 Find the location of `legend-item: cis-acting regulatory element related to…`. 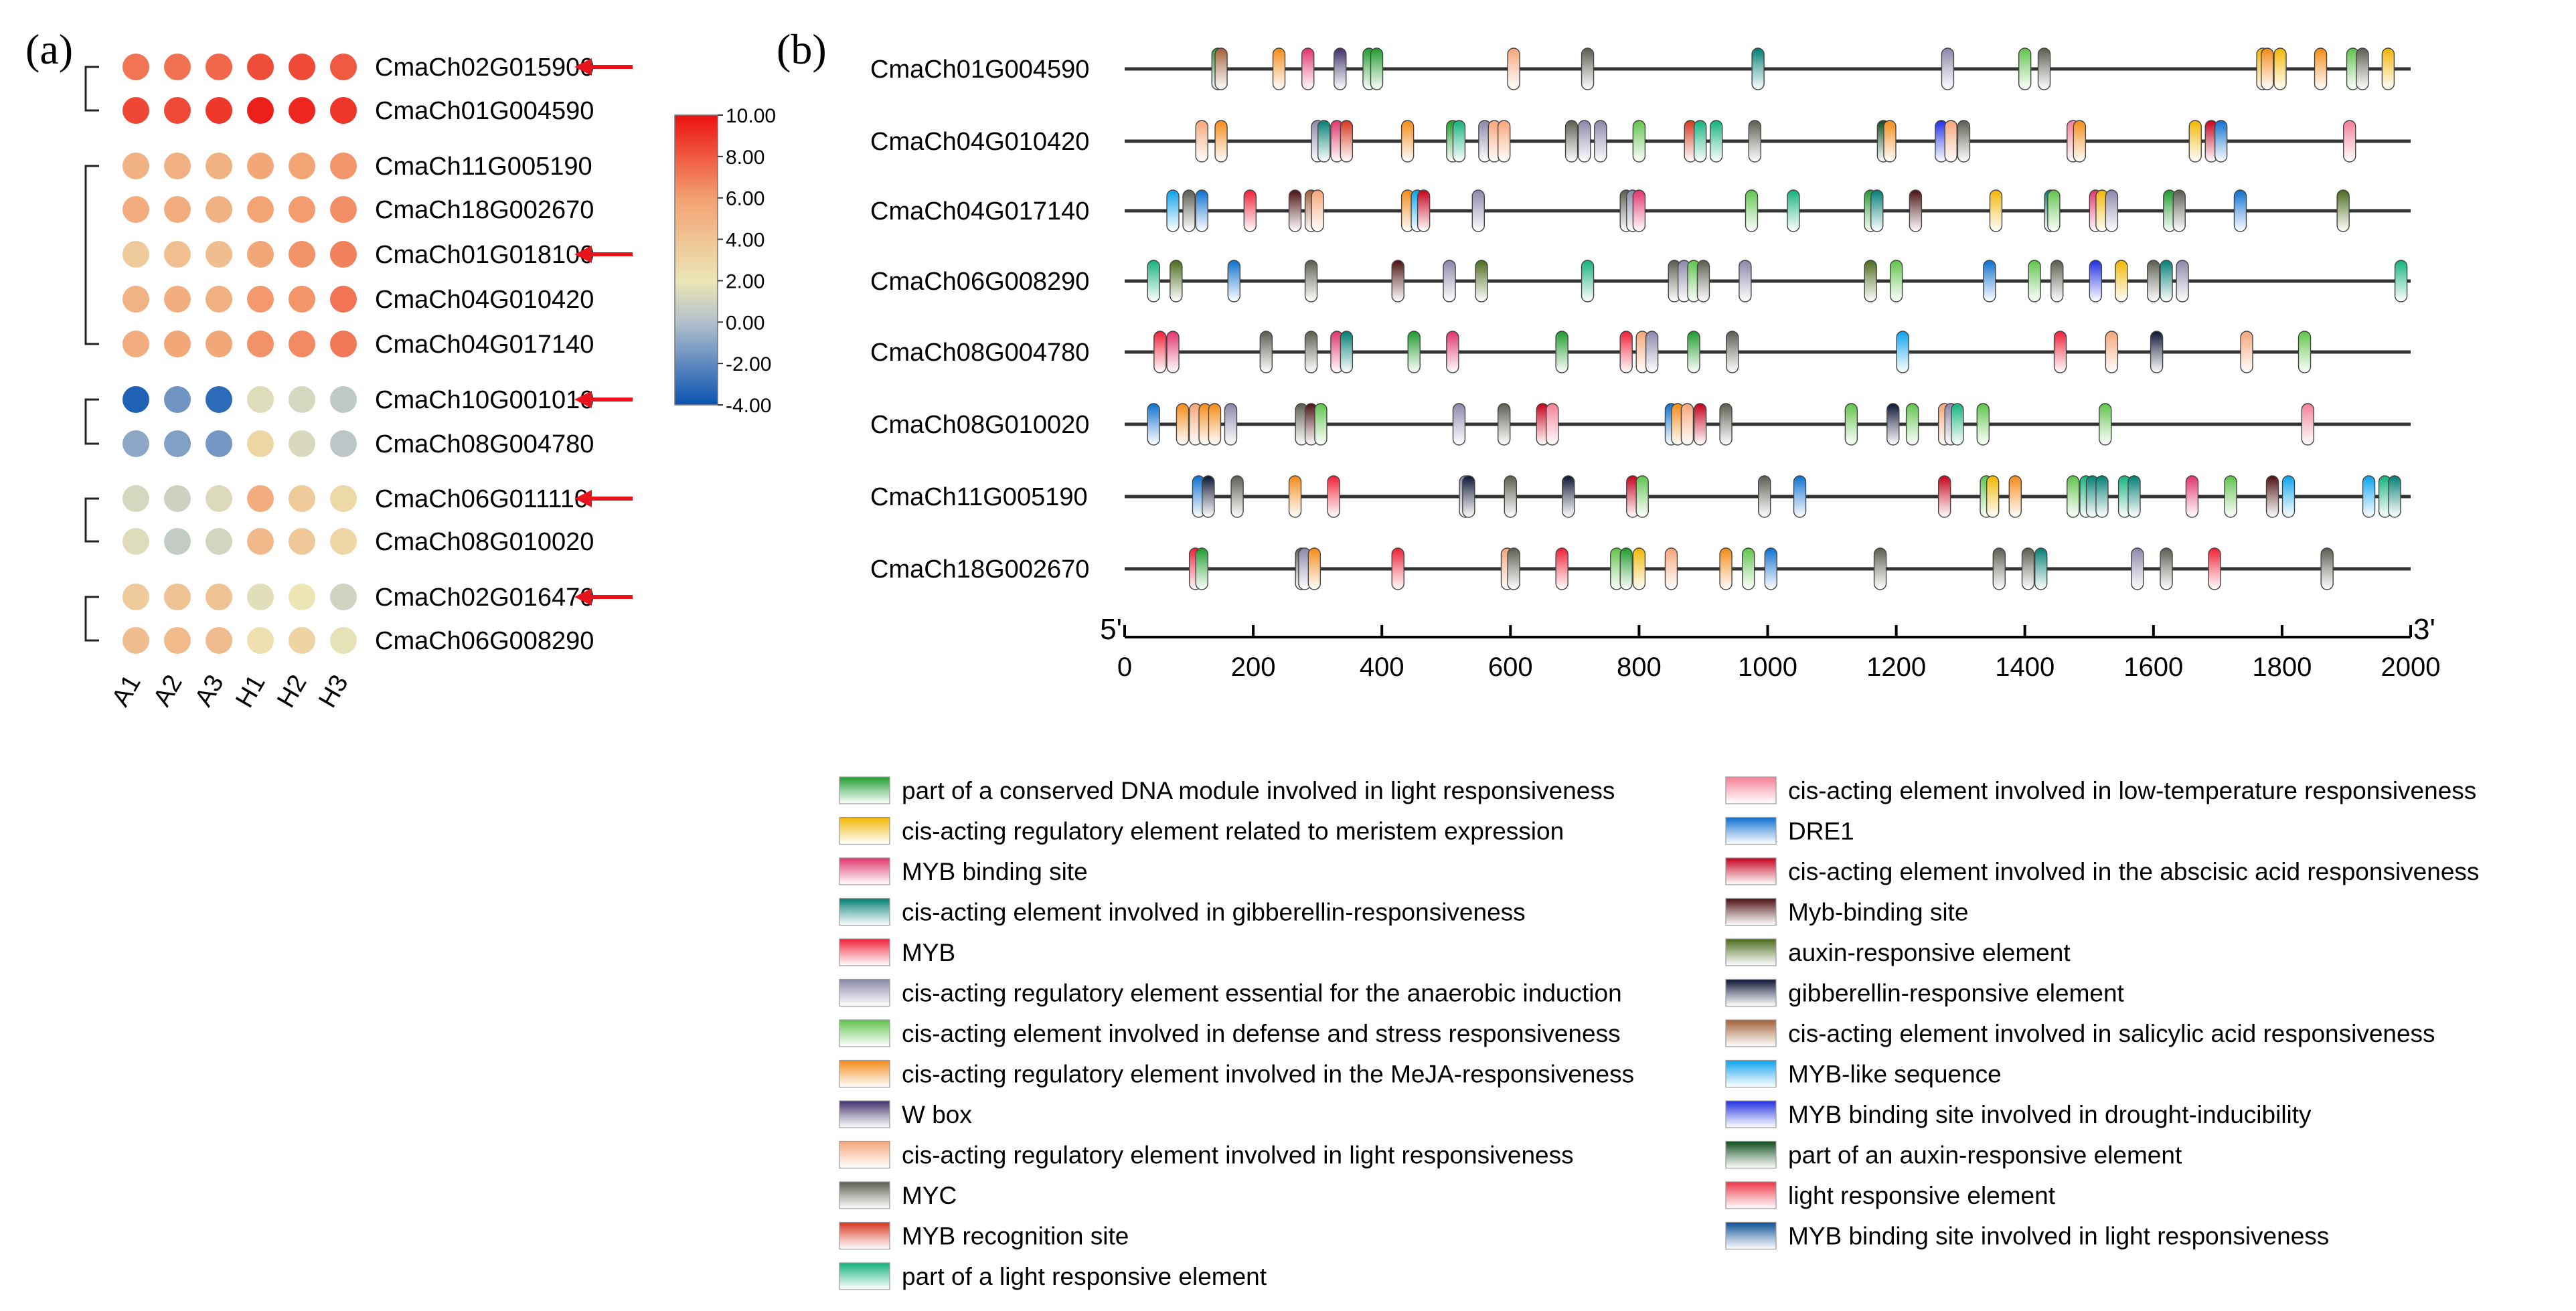

legend-item: cis-acting regulatory element related to… is located at coordinates (1202, 830).